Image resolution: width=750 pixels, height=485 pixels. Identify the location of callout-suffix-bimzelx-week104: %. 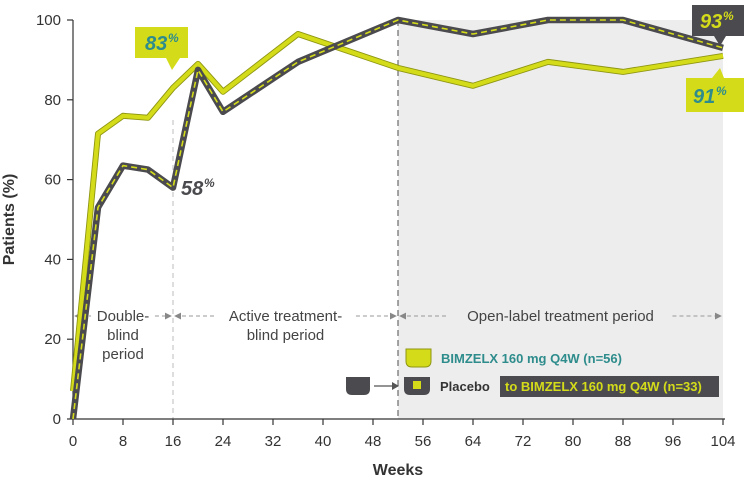
(721, 91).